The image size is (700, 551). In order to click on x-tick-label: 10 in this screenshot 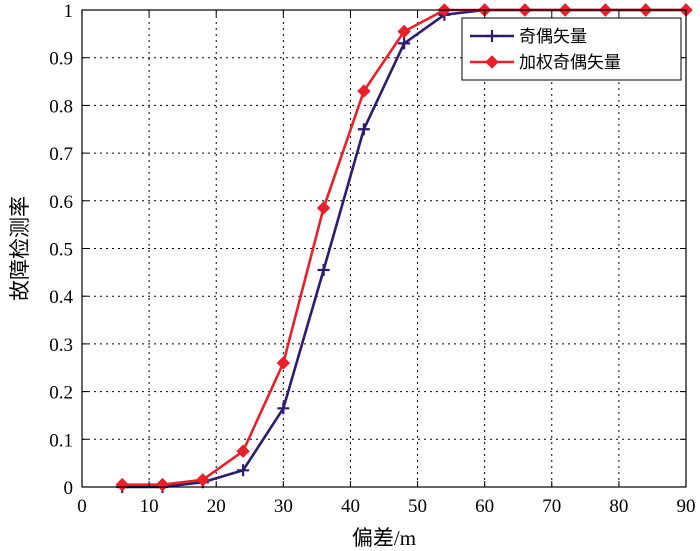, I will do `click(149, 506)`.